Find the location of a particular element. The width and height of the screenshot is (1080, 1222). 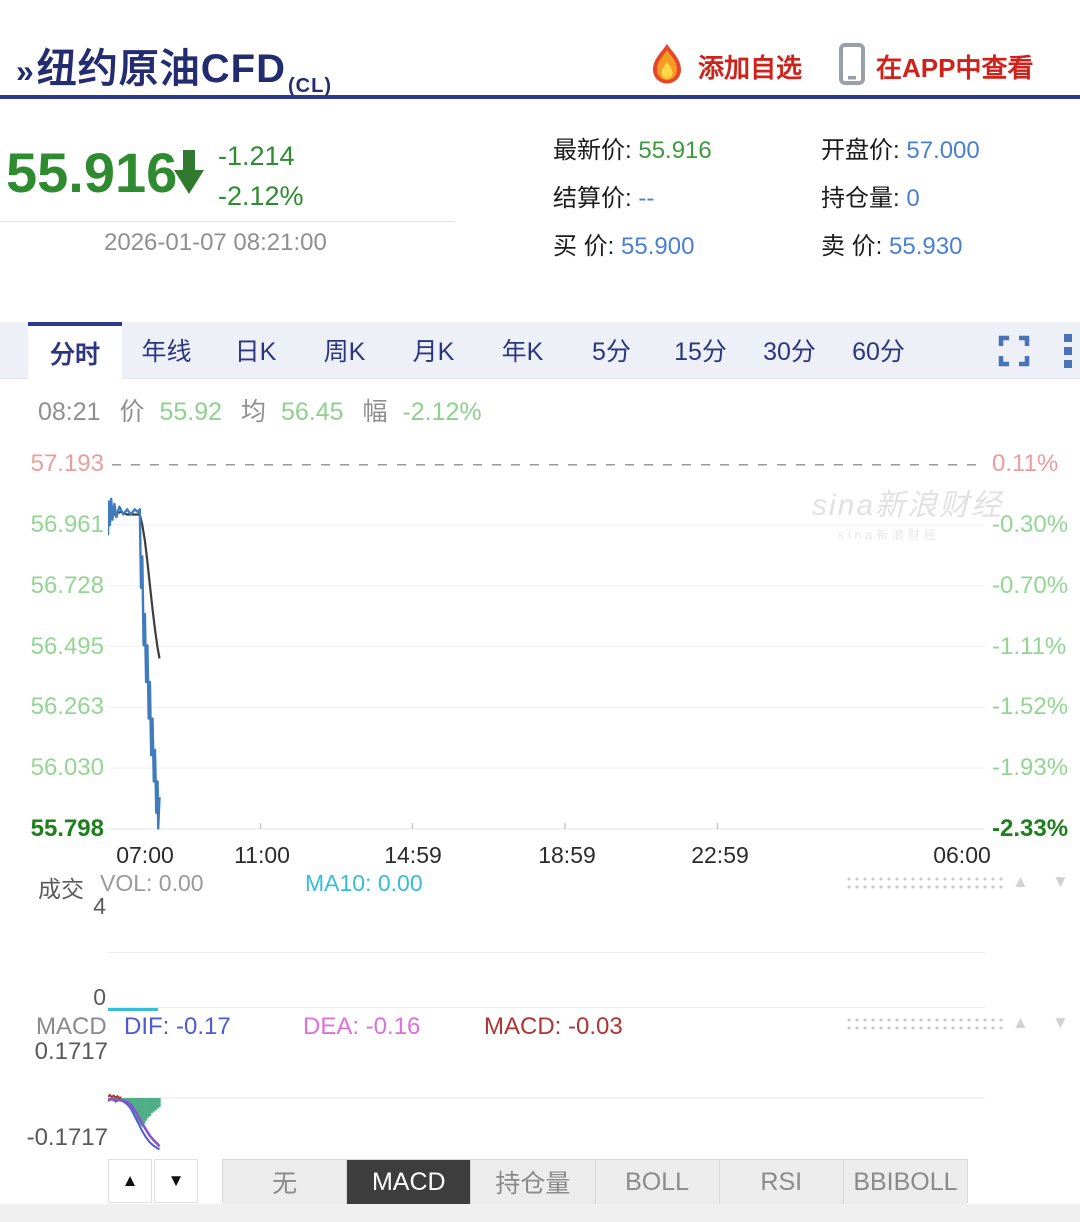

quote-field-value: 55.930 is located at coordinates (922, 246).